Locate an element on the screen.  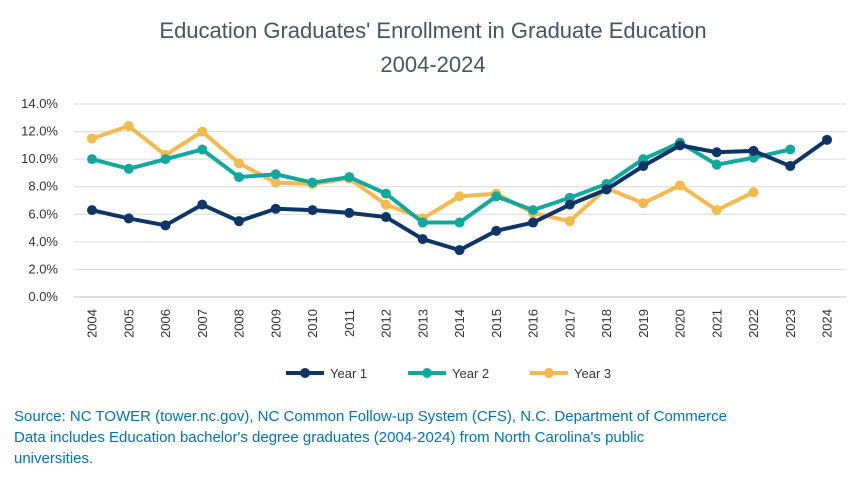
x-tick-label: 2010 is located at coordinates (312, 323).